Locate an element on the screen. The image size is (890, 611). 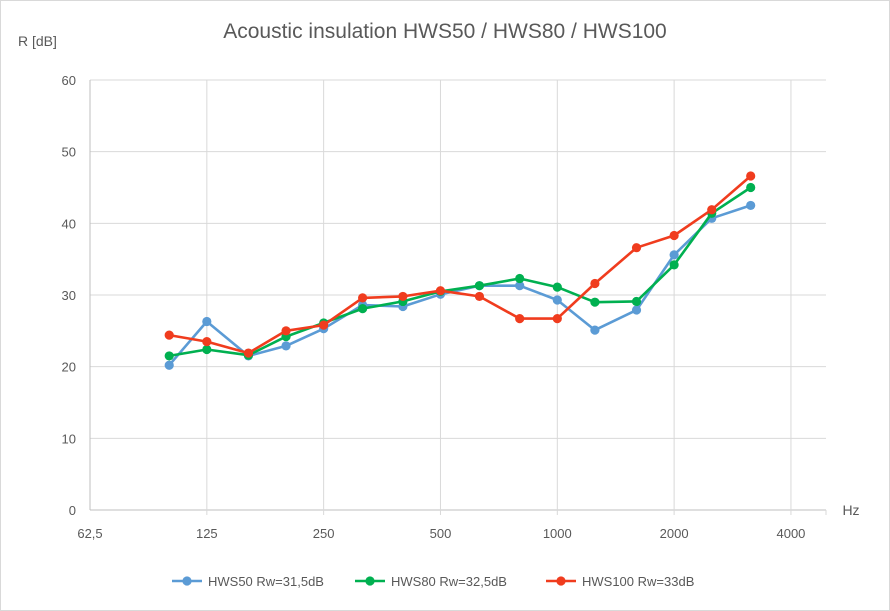
legend-label: HWS80 Rw=32,5dB is located at coordinates (449, 581).